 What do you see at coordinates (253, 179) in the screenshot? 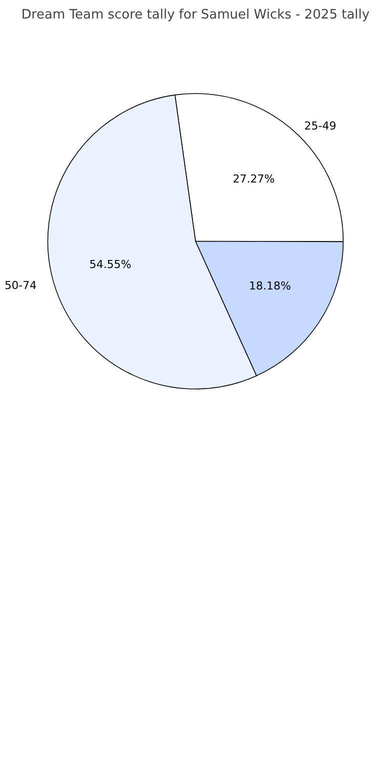
I see `data-label: 27.27%` at bounding box center [253, 179].